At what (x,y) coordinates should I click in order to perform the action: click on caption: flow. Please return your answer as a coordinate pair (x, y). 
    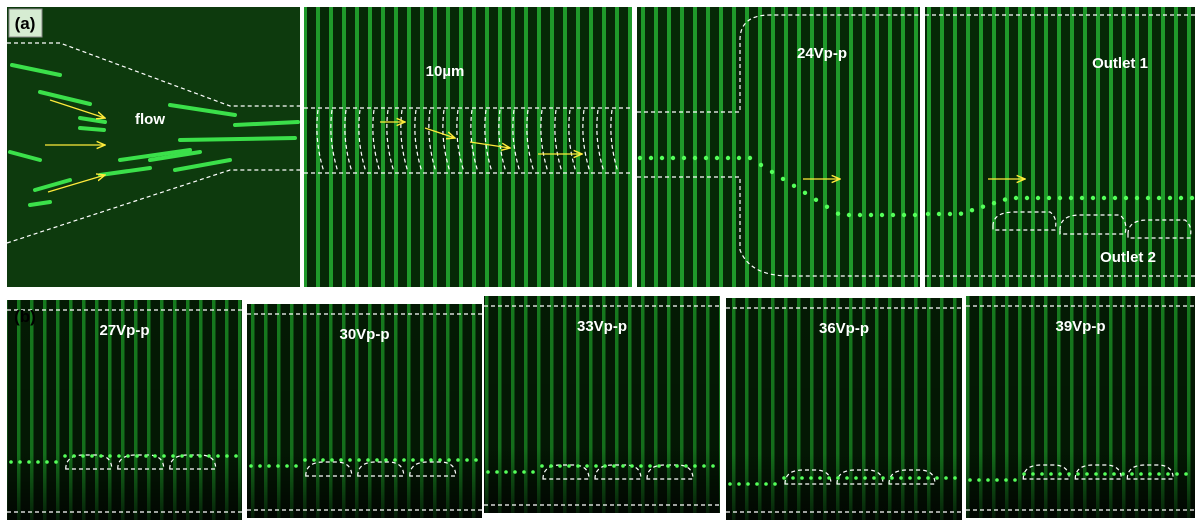
    Looking at the image, I should click on (150, 119).